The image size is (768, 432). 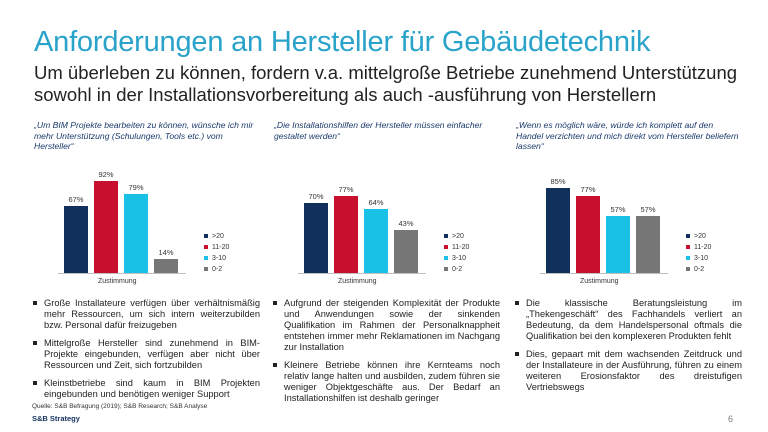 I want to click on bar-chart: 70% 77% 64% 43% >20 11-20 3-10 0-2 Zustimmung, so click(x=386, y=221).